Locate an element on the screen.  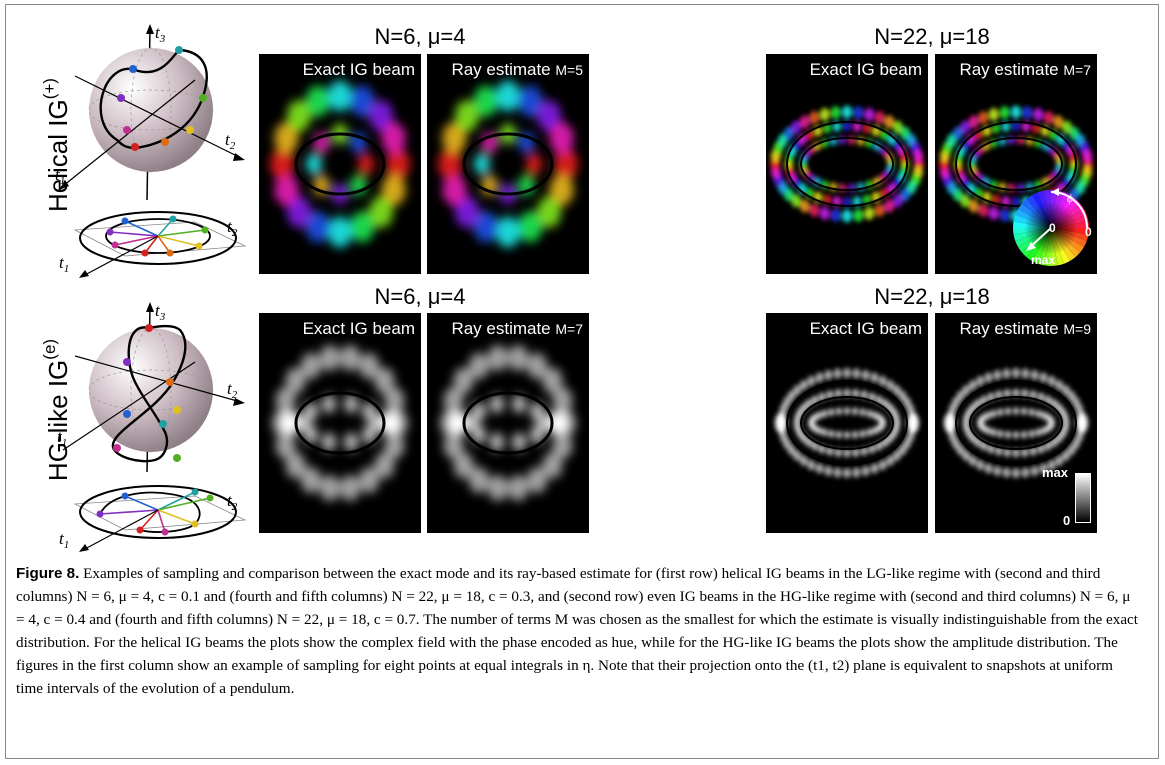
beam-panel-hg-1: Exact IG beam is located at coordinates (340, 423).